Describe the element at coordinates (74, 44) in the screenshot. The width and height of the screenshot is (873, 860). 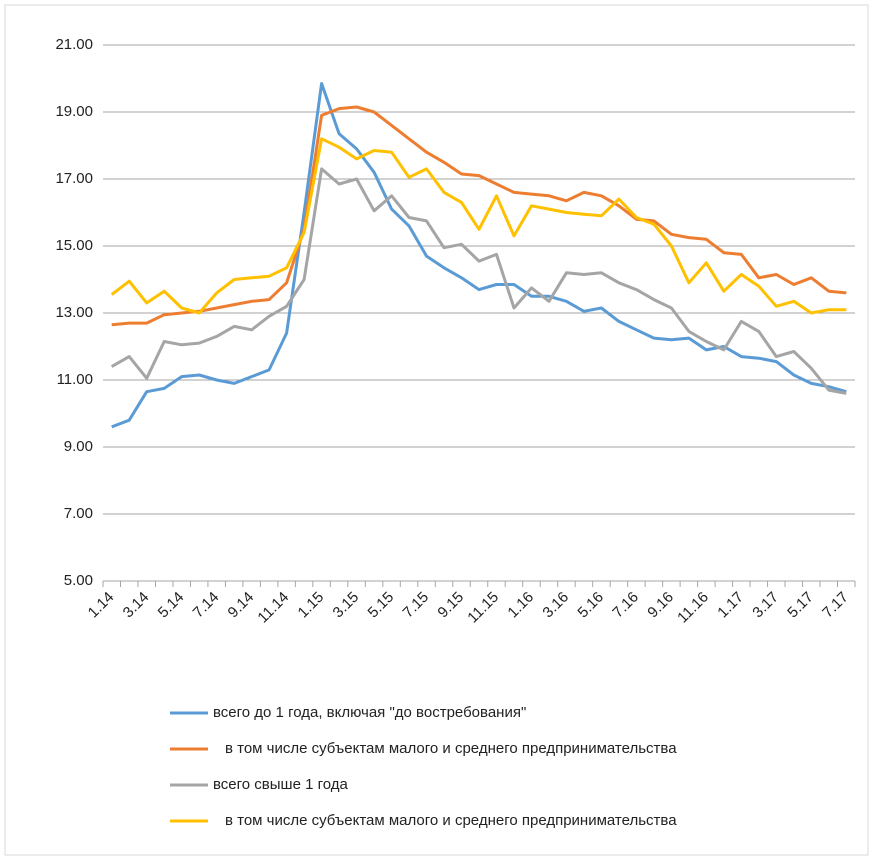
I see `y-tick-label: 21.00` at that location.